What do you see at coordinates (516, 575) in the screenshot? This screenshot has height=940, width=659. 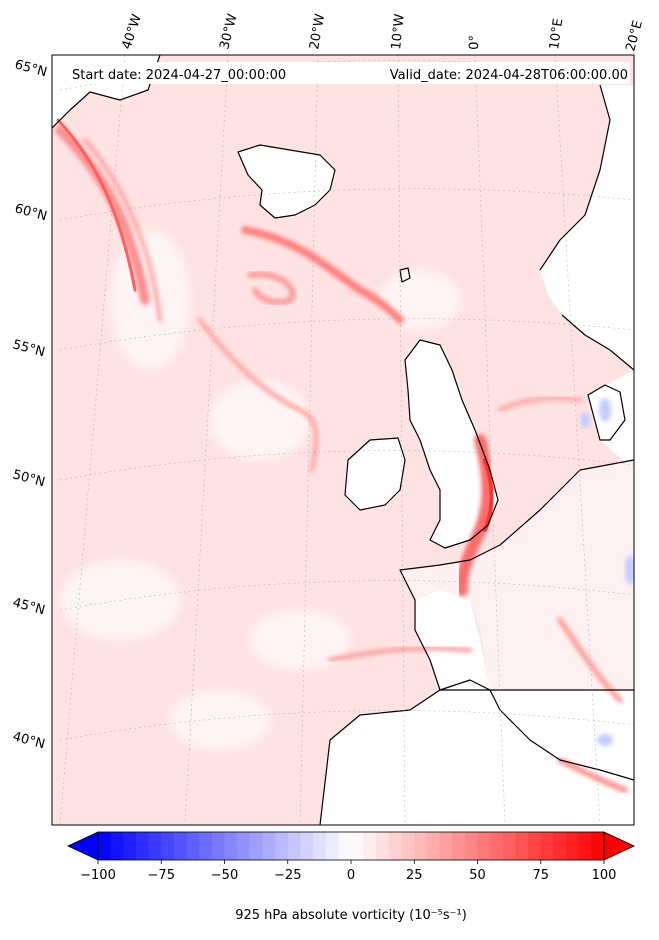 I see `continental-coast` at bounding box center [516, 575].